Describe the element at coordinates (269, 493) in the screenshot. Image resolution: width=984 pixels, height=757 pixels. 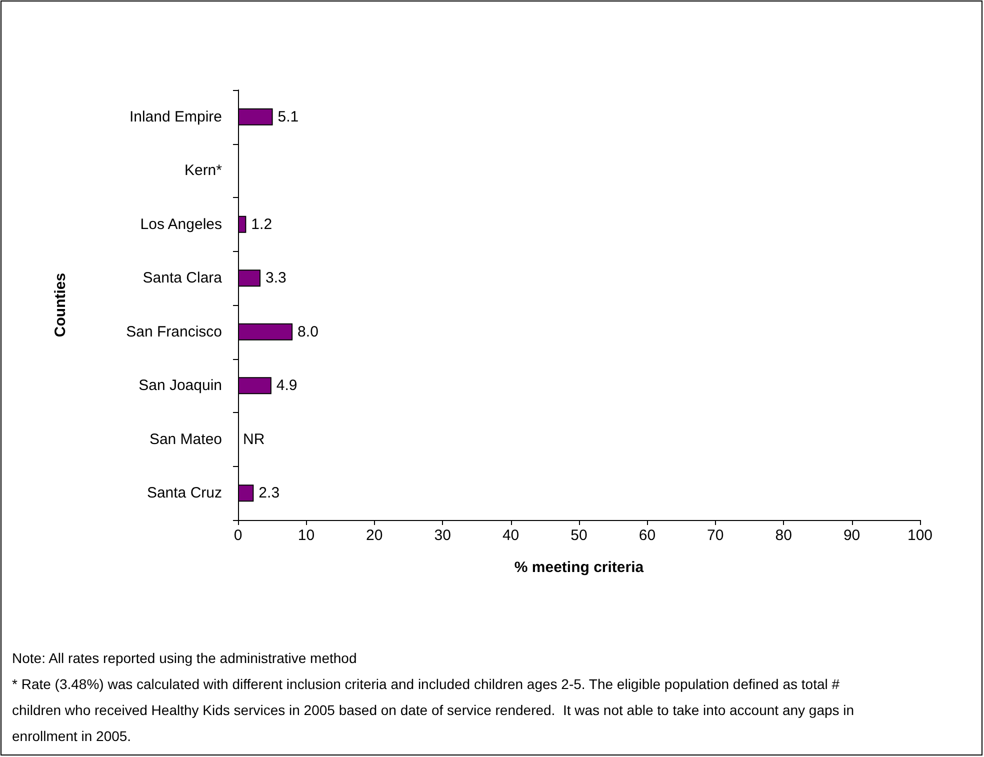
I see `data-label: 2.3` at that location.